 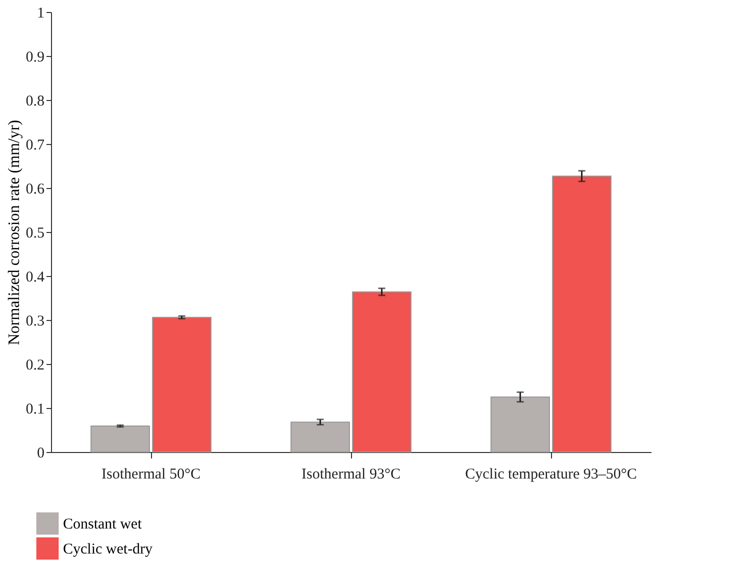 What do you see at coordinates (108, 550) in the screenshot?
I see `legend-label: Cyclic wet-dry` at bounding box center [108, 550].